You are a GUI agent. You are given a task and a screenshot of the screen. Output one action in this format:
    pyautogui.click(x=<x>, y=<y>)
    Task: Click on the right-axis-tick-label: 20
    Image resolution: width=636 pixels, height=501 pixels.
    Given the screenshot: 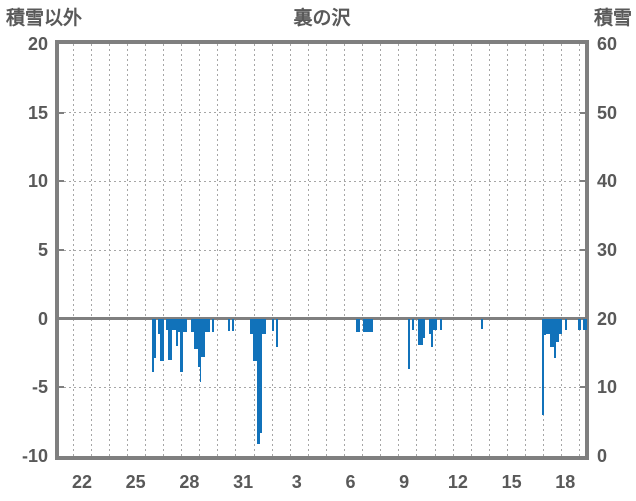 What is the action you would take?
    pyautogui.click(x=607, y=318)
    